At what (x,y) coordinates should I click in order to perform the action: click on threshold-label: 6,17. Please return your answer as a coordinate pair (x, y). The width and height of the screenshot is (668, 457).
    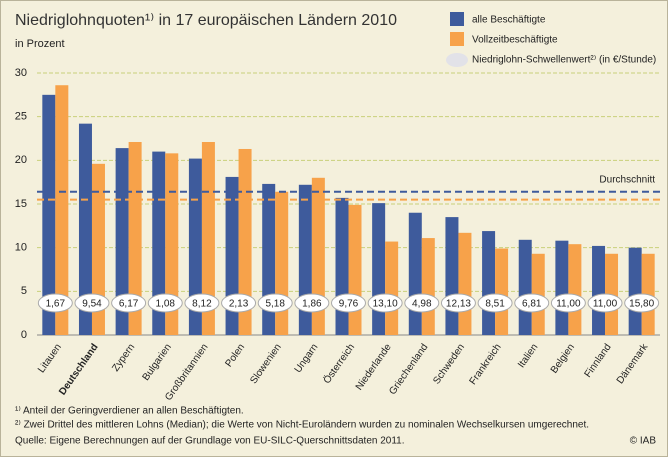
    Looking at the image, I should click on (129, 304).